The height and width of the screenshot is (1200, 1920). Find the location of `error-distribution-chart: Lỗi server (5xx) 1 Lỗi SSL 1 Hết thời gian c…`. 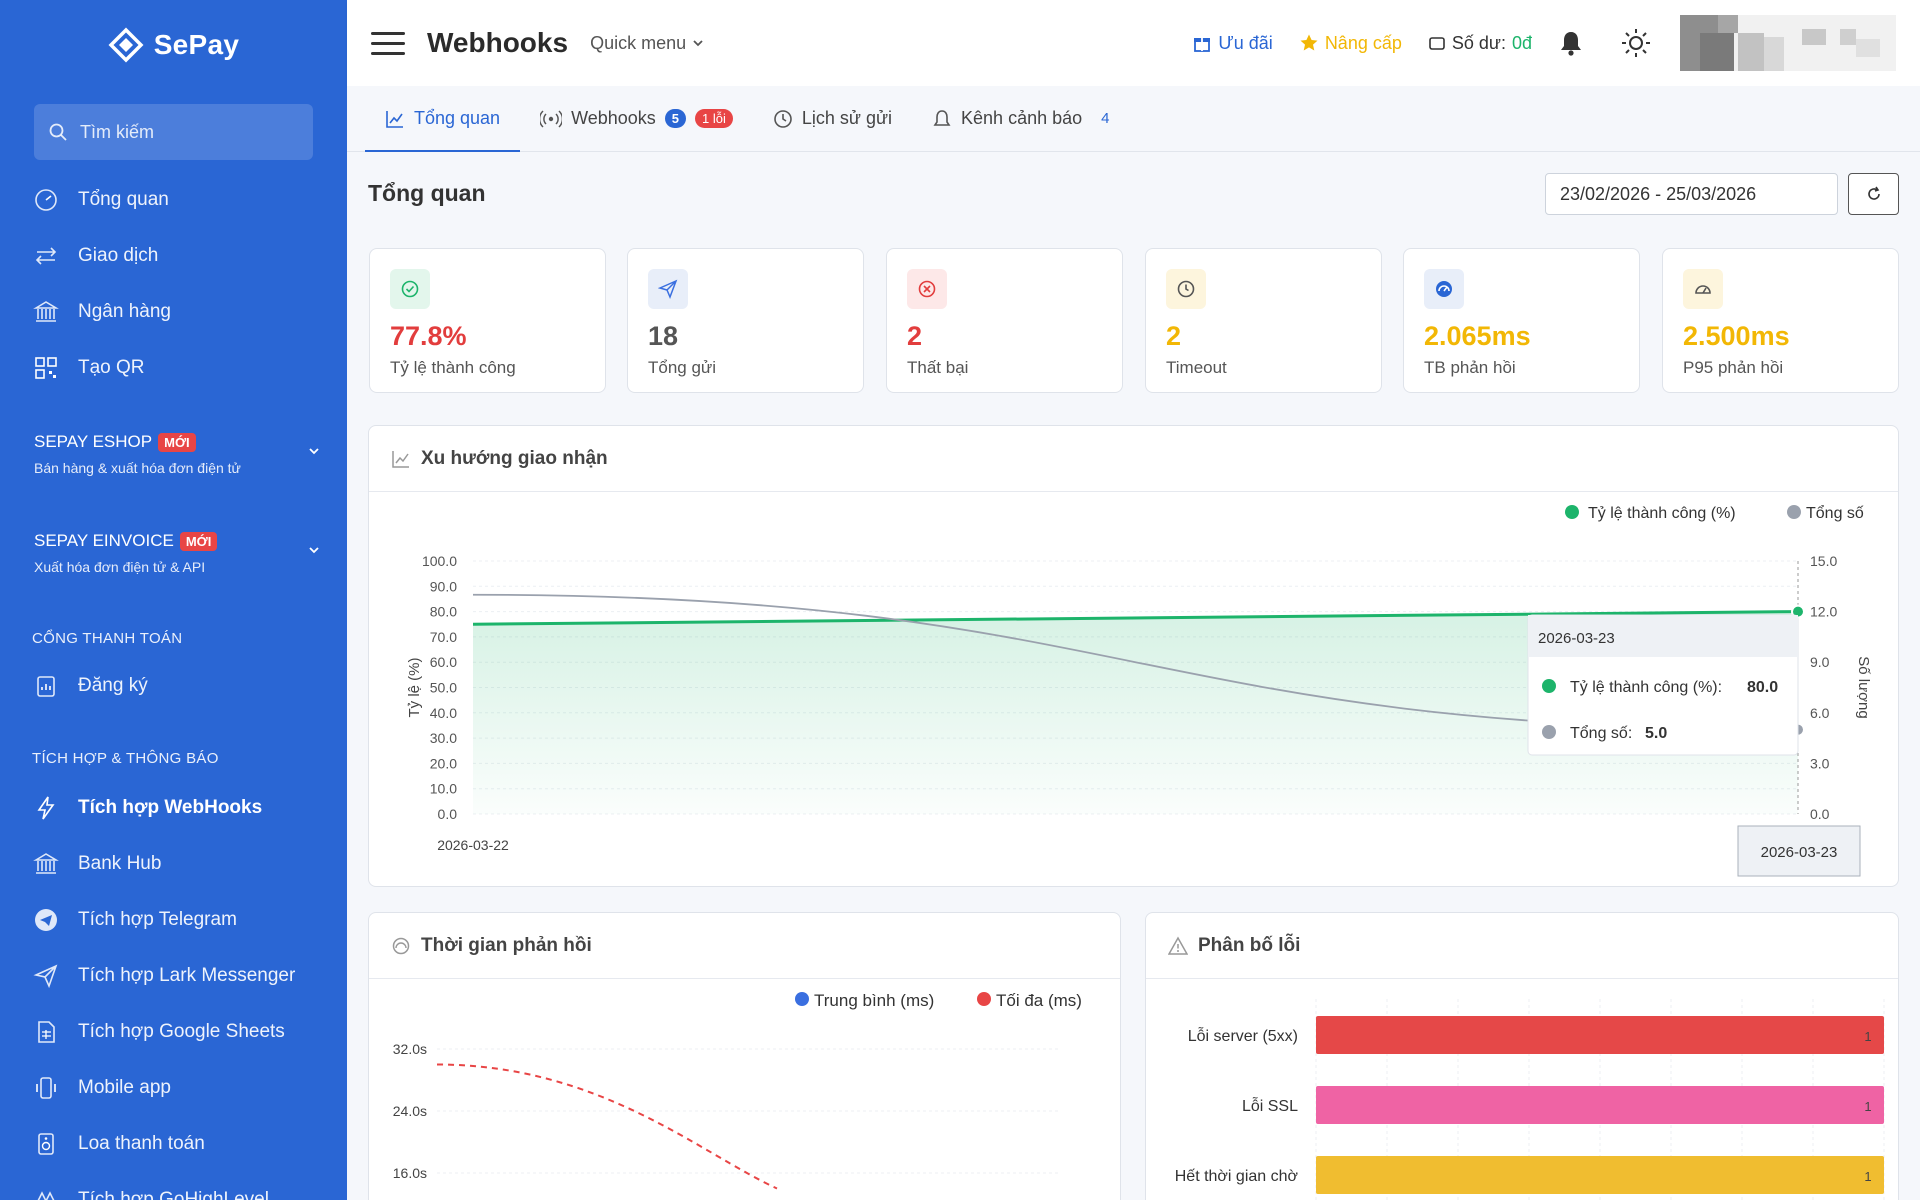

error-distribution-chart: Lỗi server (5xx) 1 Lỗi SSL 1 Hết thời gian c… is located at coordinates (1522, 1089).